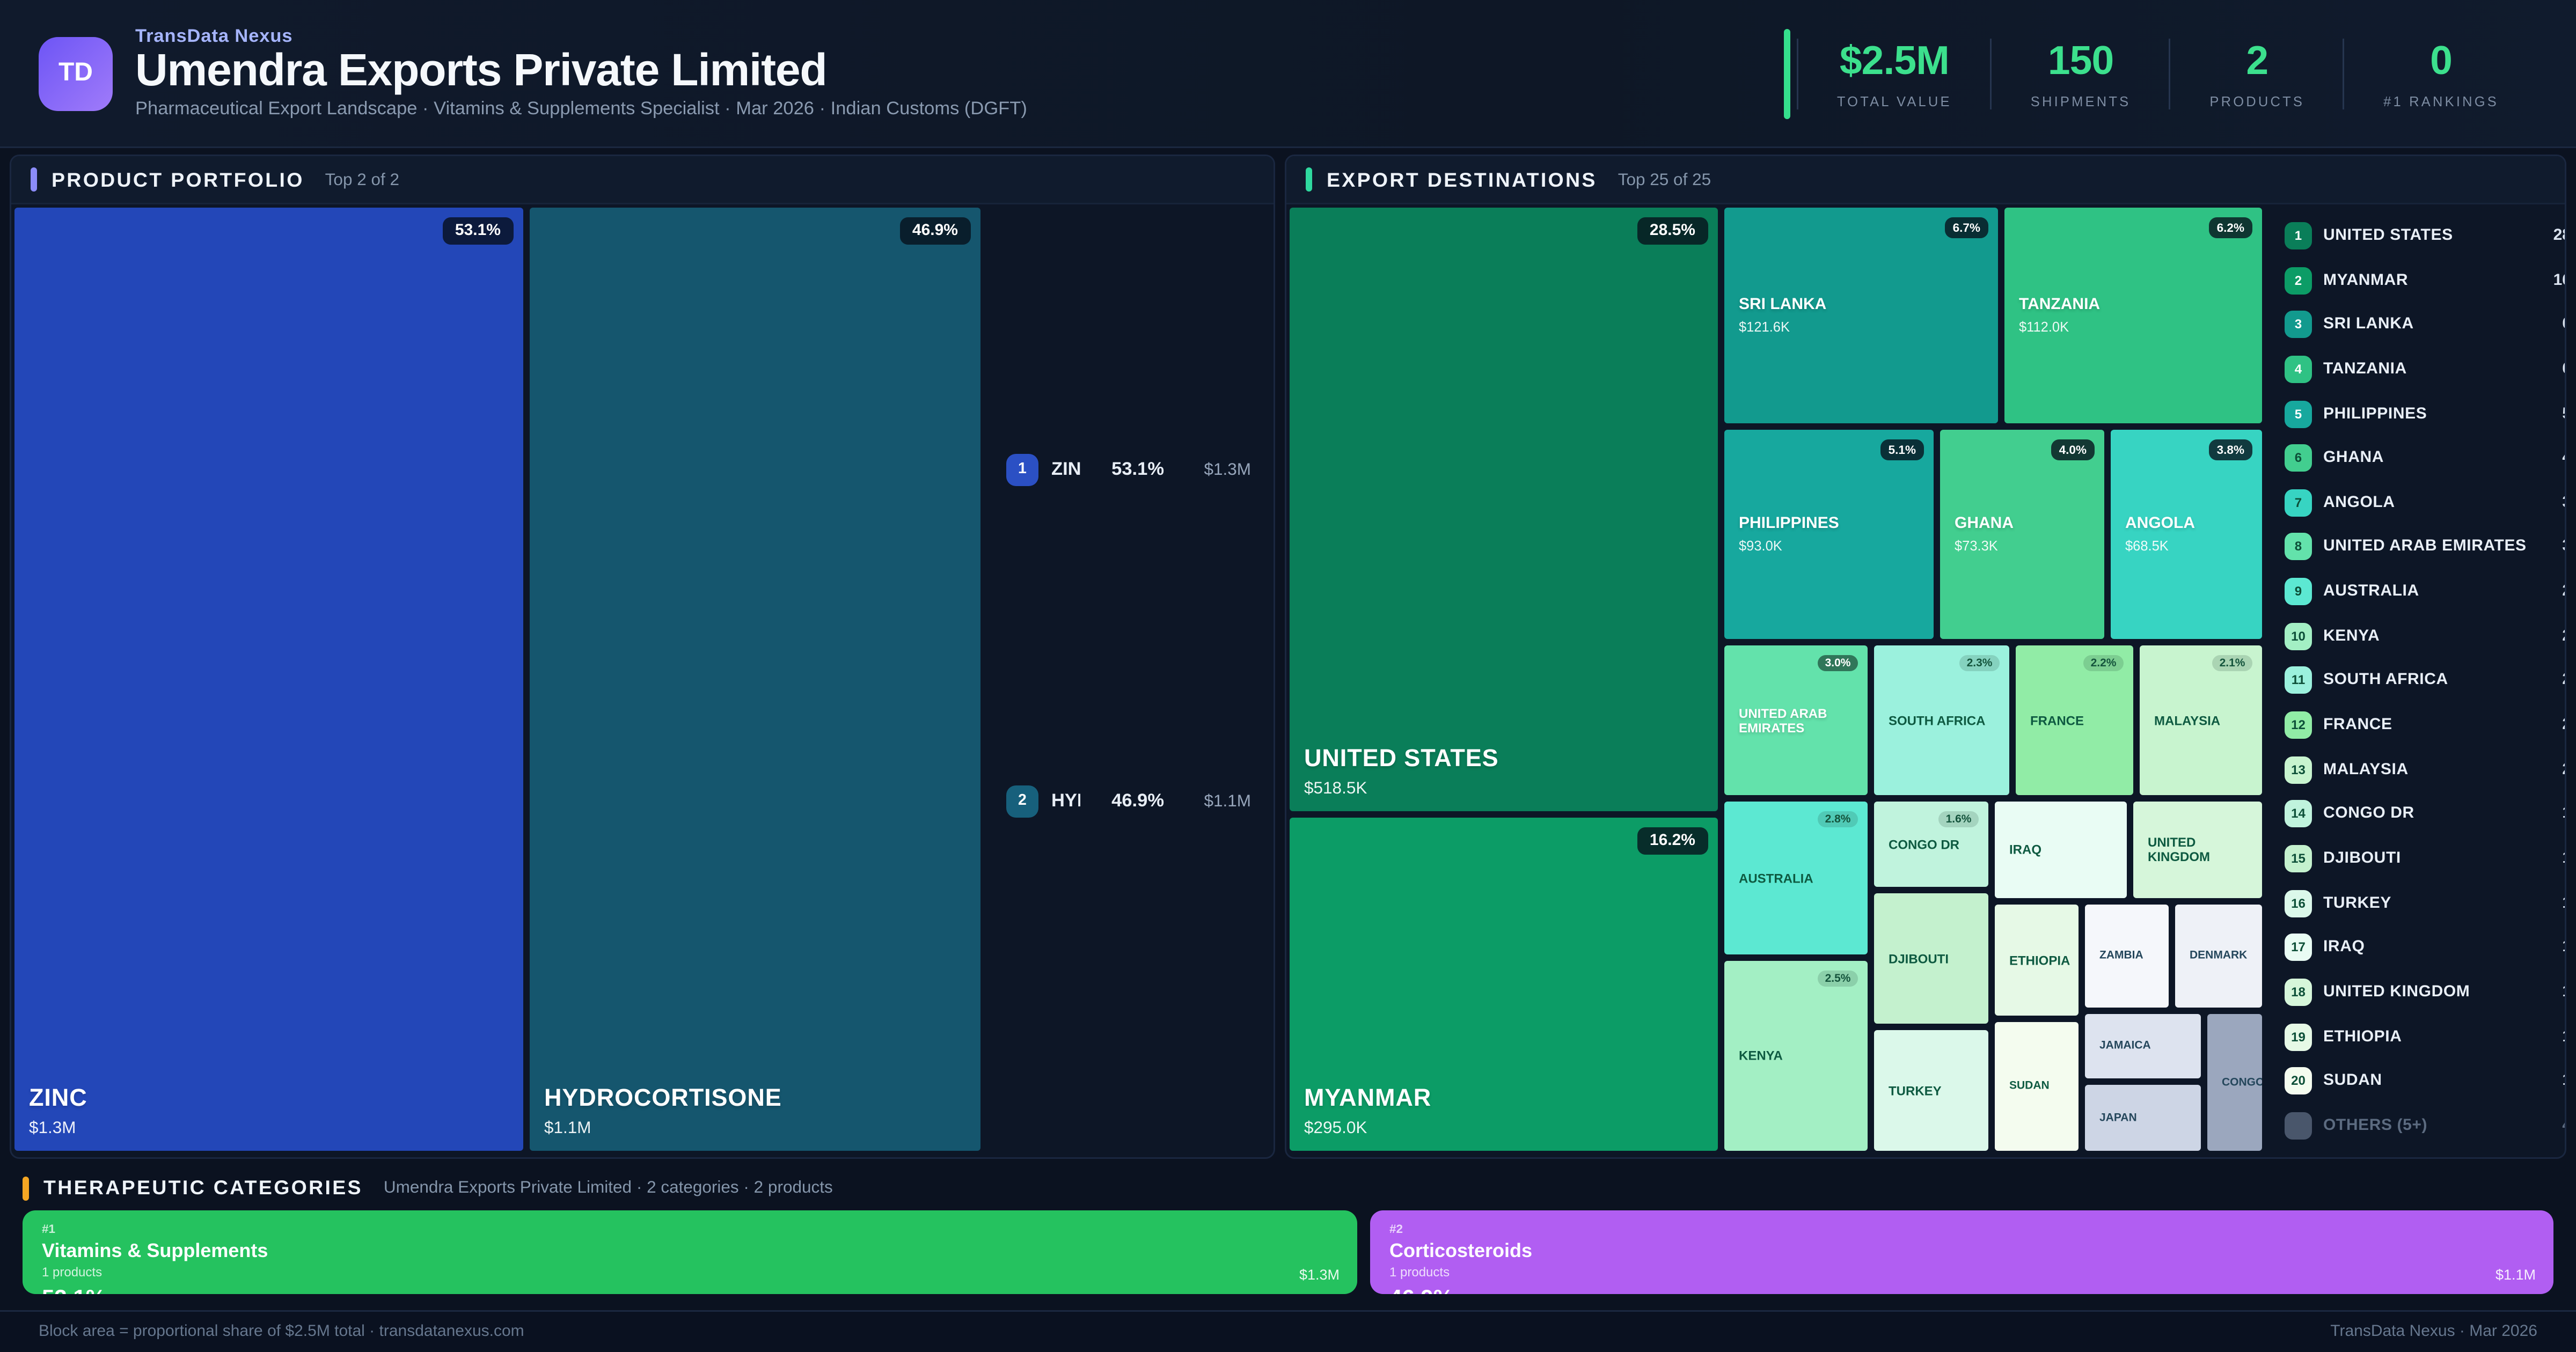 The width and height of the screenshot is (2576, 1352). What do you see at coordinates (26, 1187) in the screenshot?
I see `categories-accent-bar` at bounding box center [26, 1187].